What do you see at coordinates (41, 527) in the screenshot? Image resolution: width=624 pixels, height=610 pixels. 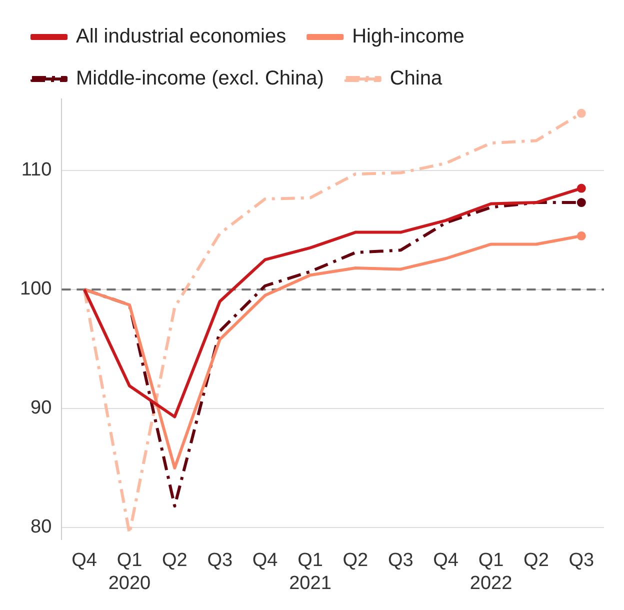 I see `y-tick-label: 80` at bounding box center [41, 527].